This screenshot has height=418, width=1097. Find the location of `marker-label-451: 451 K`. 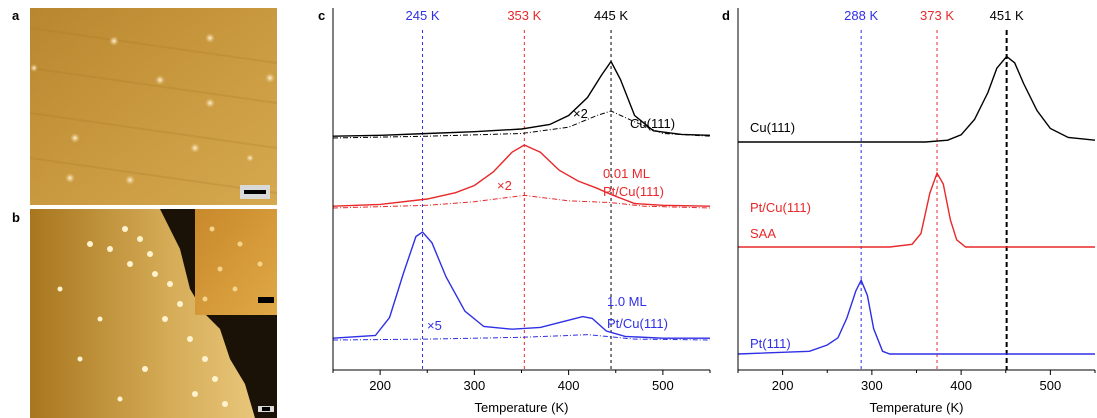

marker-label-451: 451 K is located at coordinates (1007, 15).